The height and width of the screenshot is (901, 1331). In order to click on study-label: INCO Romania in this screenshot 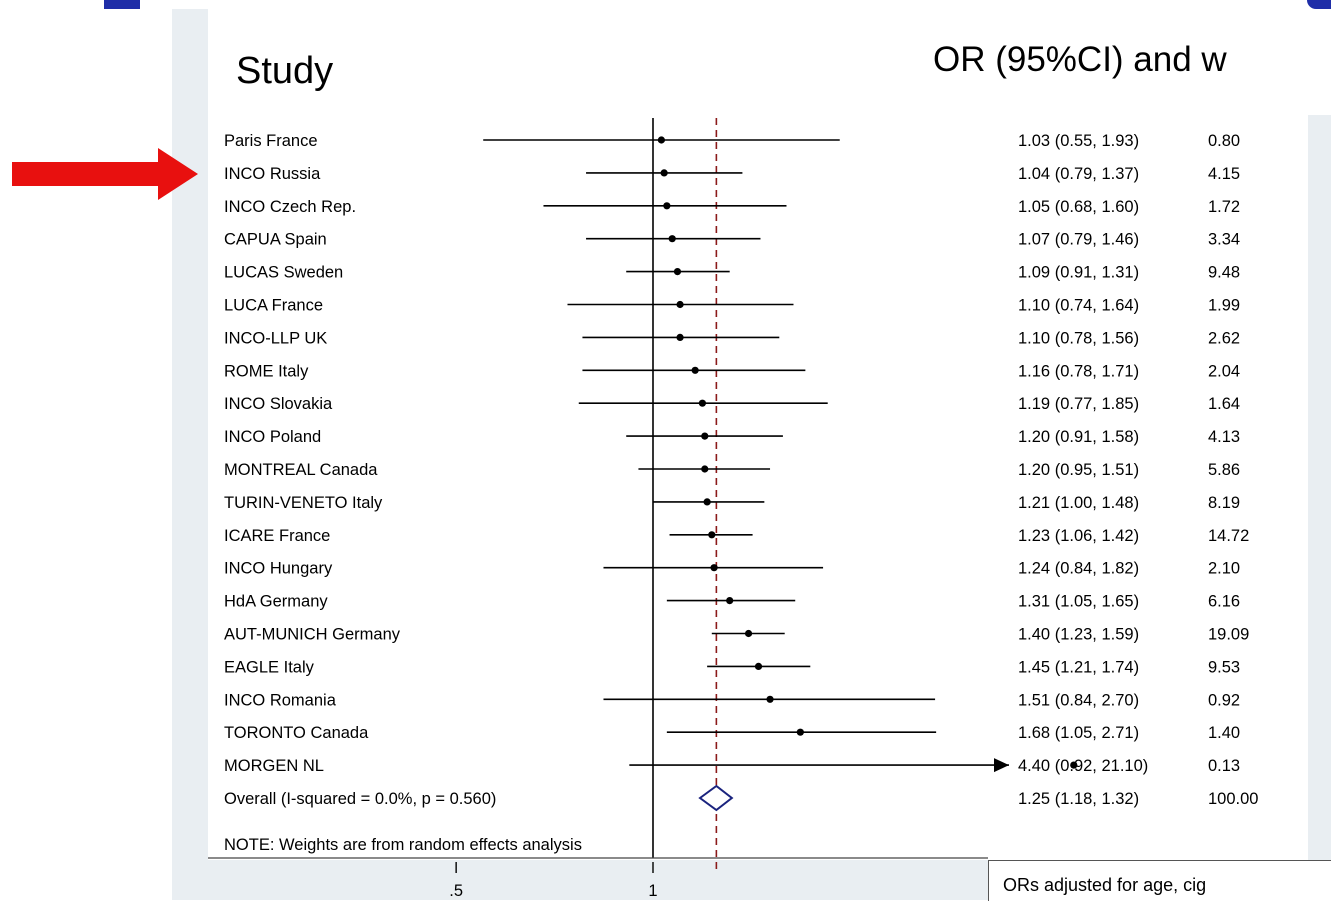, I will do `click(280, 700)`.